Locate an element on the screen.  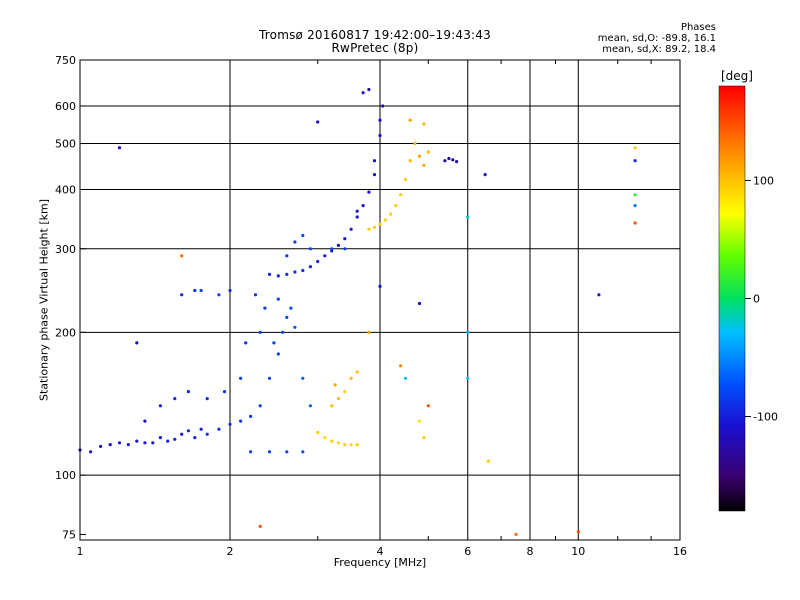
x-tick-label: 4 is located at coordinates (380, 551).